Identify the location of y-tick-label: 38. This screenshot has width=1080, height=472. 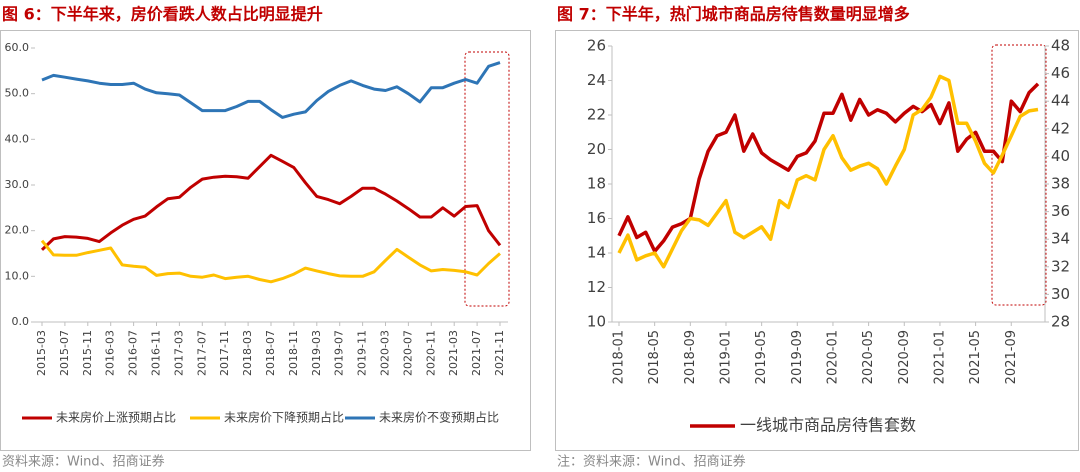
(1060, 184).